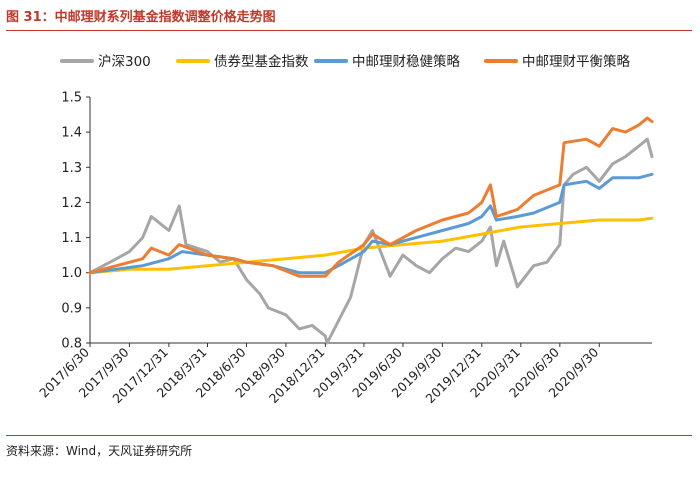 The width and height of the screenshot is (700, 478). Describe the element at coordinates (71, 344) in the screenshot. I see `y-tick-label: 0.8` at that location.